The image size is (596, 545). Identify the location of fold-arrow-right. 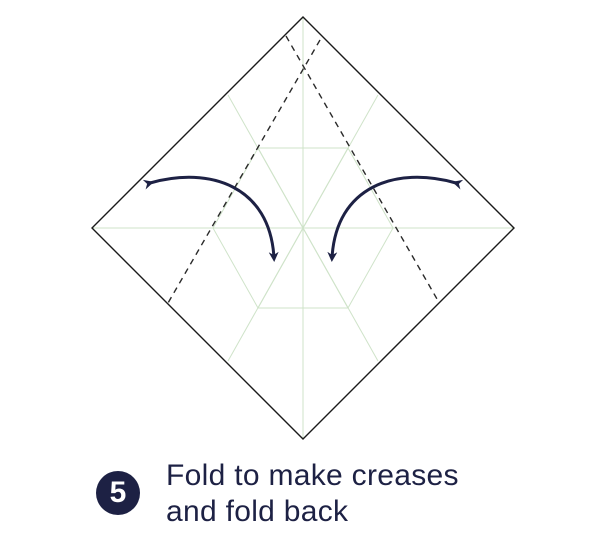
(395, 218).